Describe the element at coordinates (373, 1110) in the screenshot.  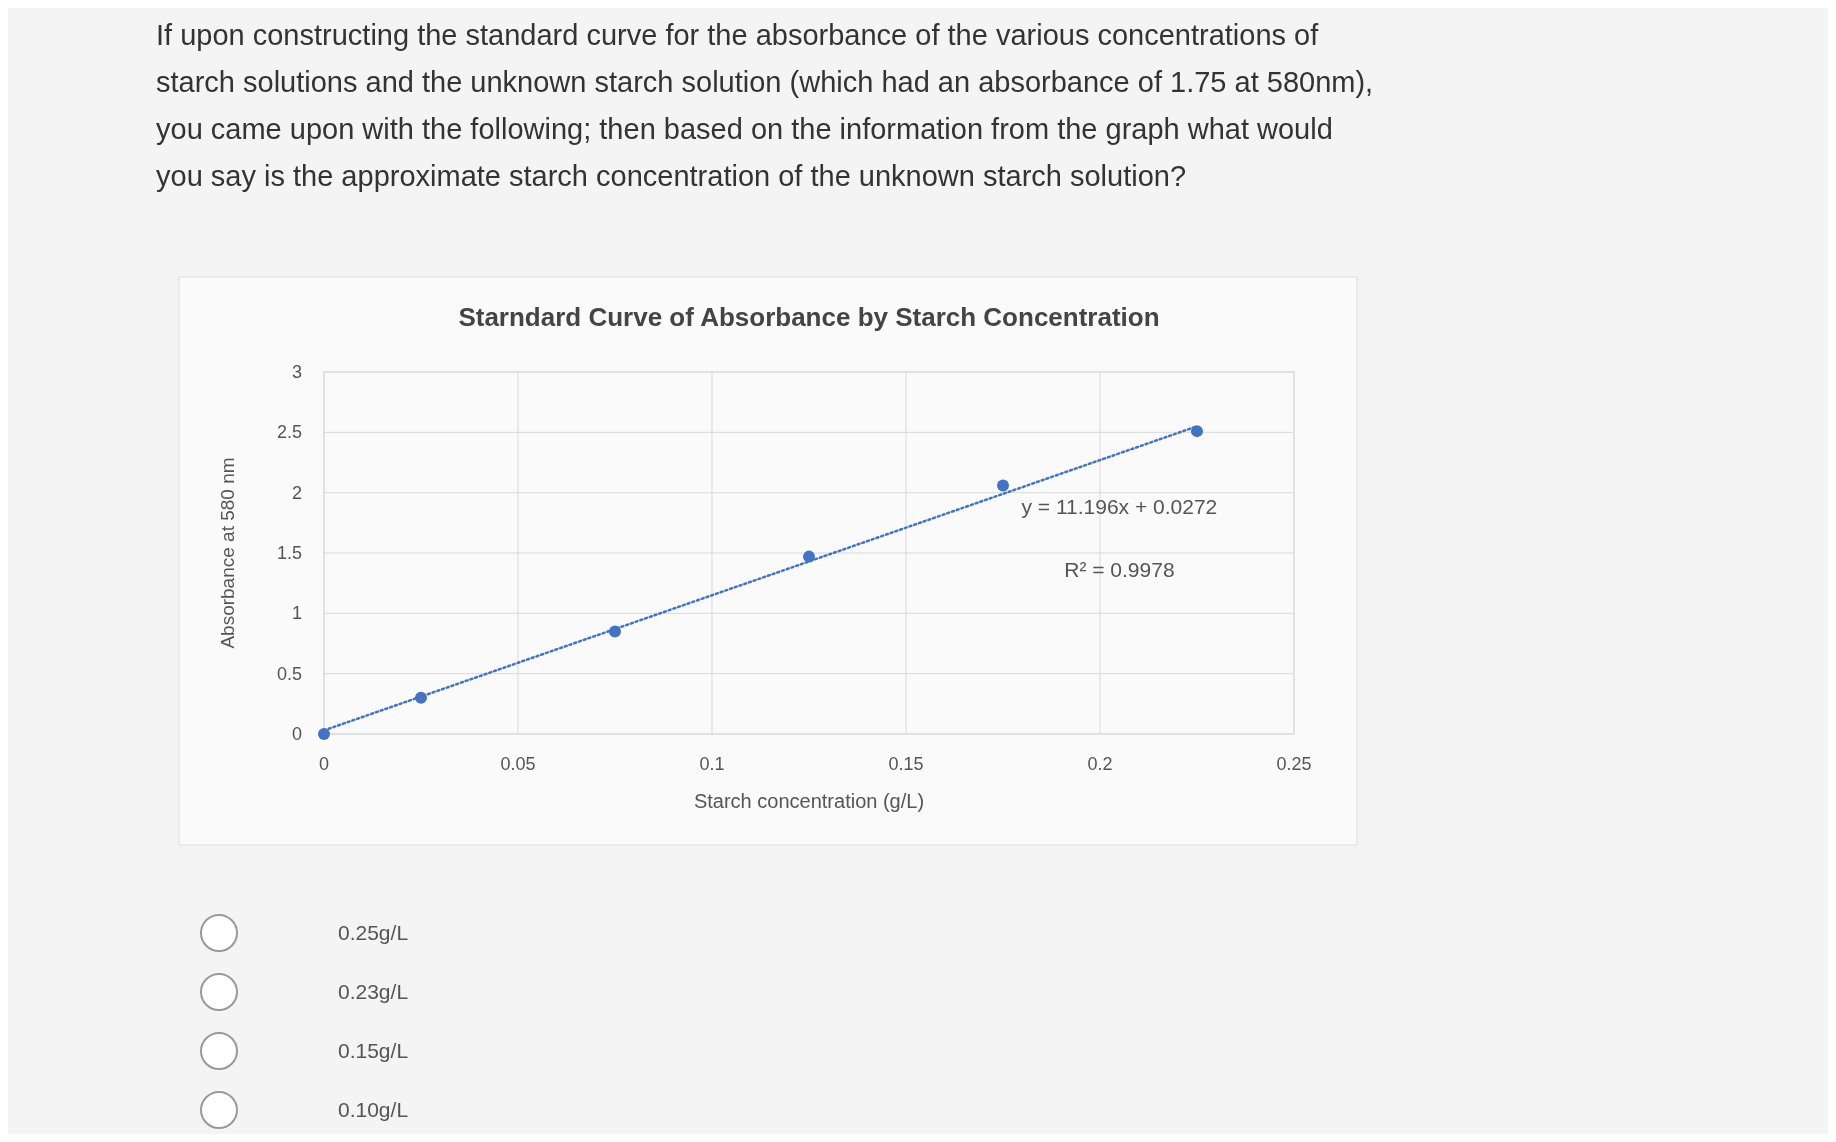
I see `text: 0.10g/L` at that location.